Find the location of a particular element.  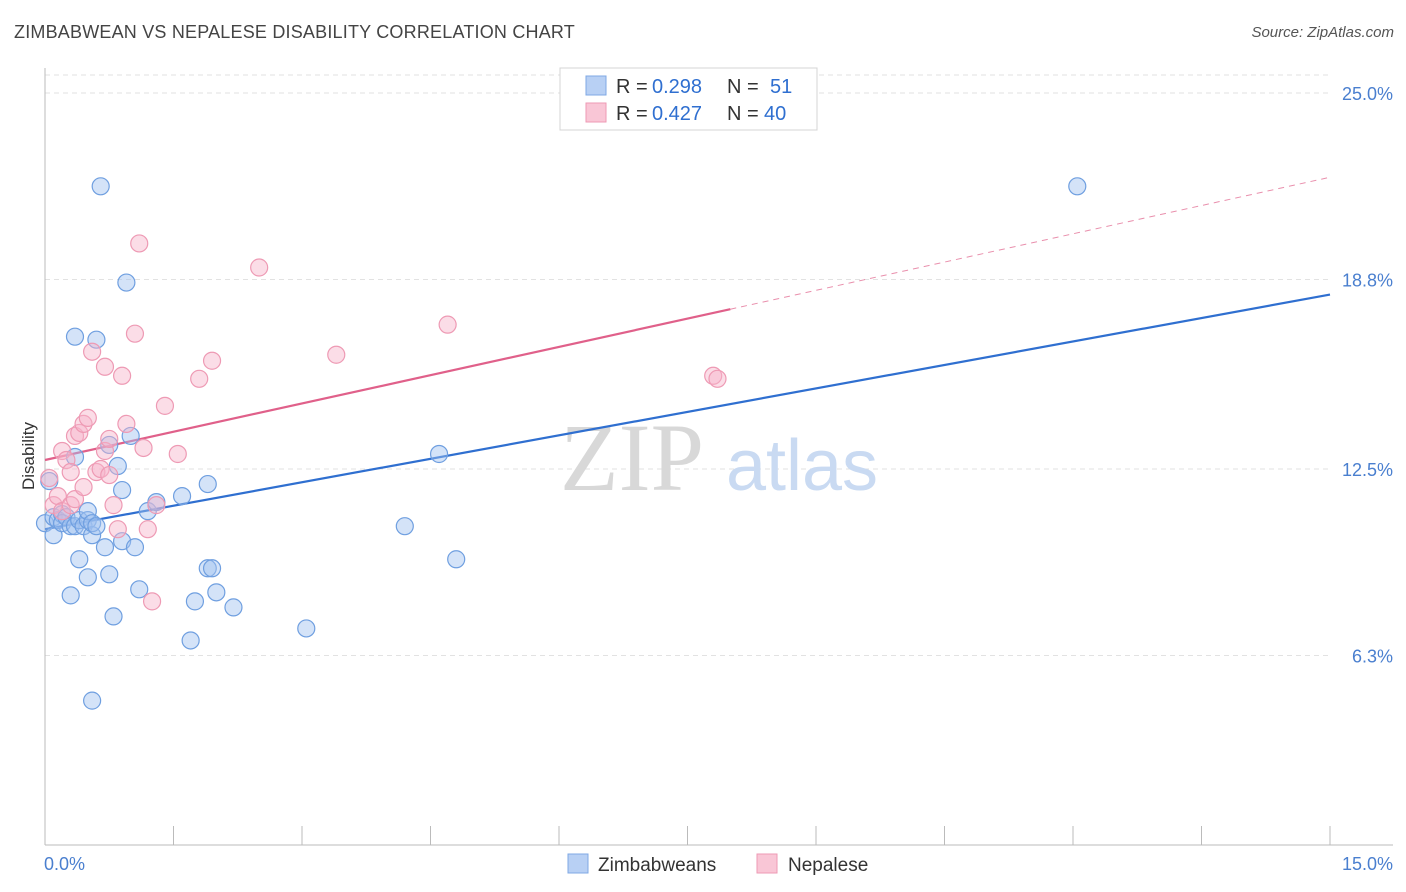

y-axis-title: Disability is located at coordinates (28, 455).